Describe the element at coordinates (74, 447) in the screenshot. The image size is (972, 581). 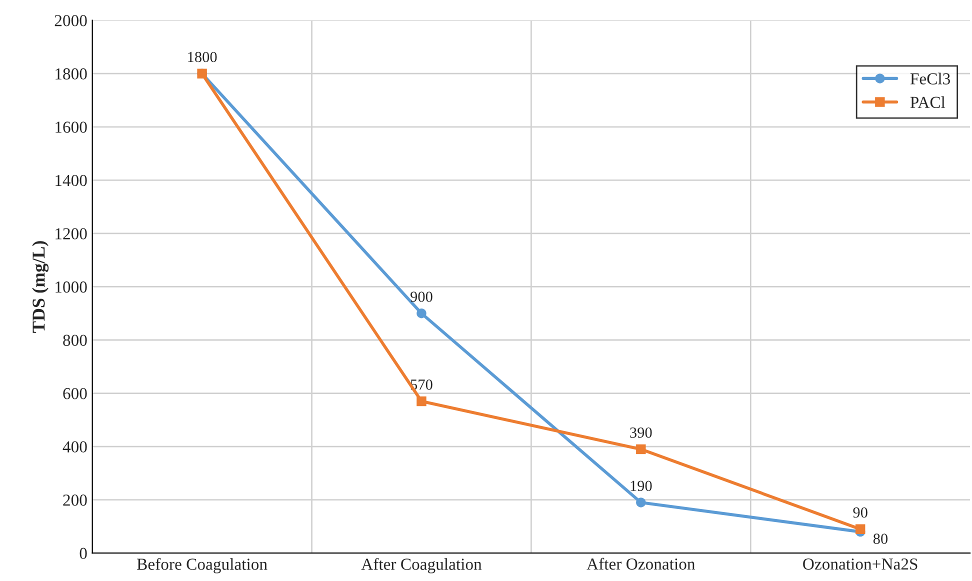
I see `y-tick-label: 400` at that location.